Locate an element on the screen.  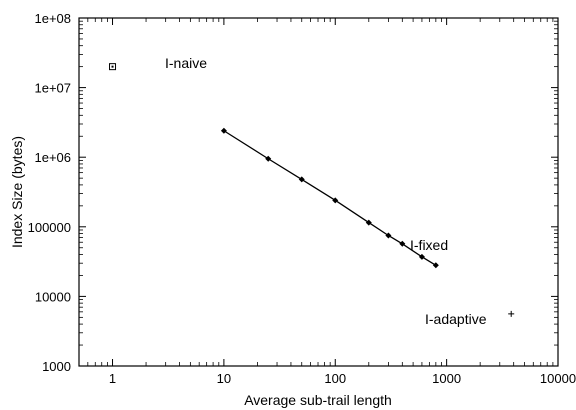
x-tick-label: 10 is located at coordinates (224, 378).